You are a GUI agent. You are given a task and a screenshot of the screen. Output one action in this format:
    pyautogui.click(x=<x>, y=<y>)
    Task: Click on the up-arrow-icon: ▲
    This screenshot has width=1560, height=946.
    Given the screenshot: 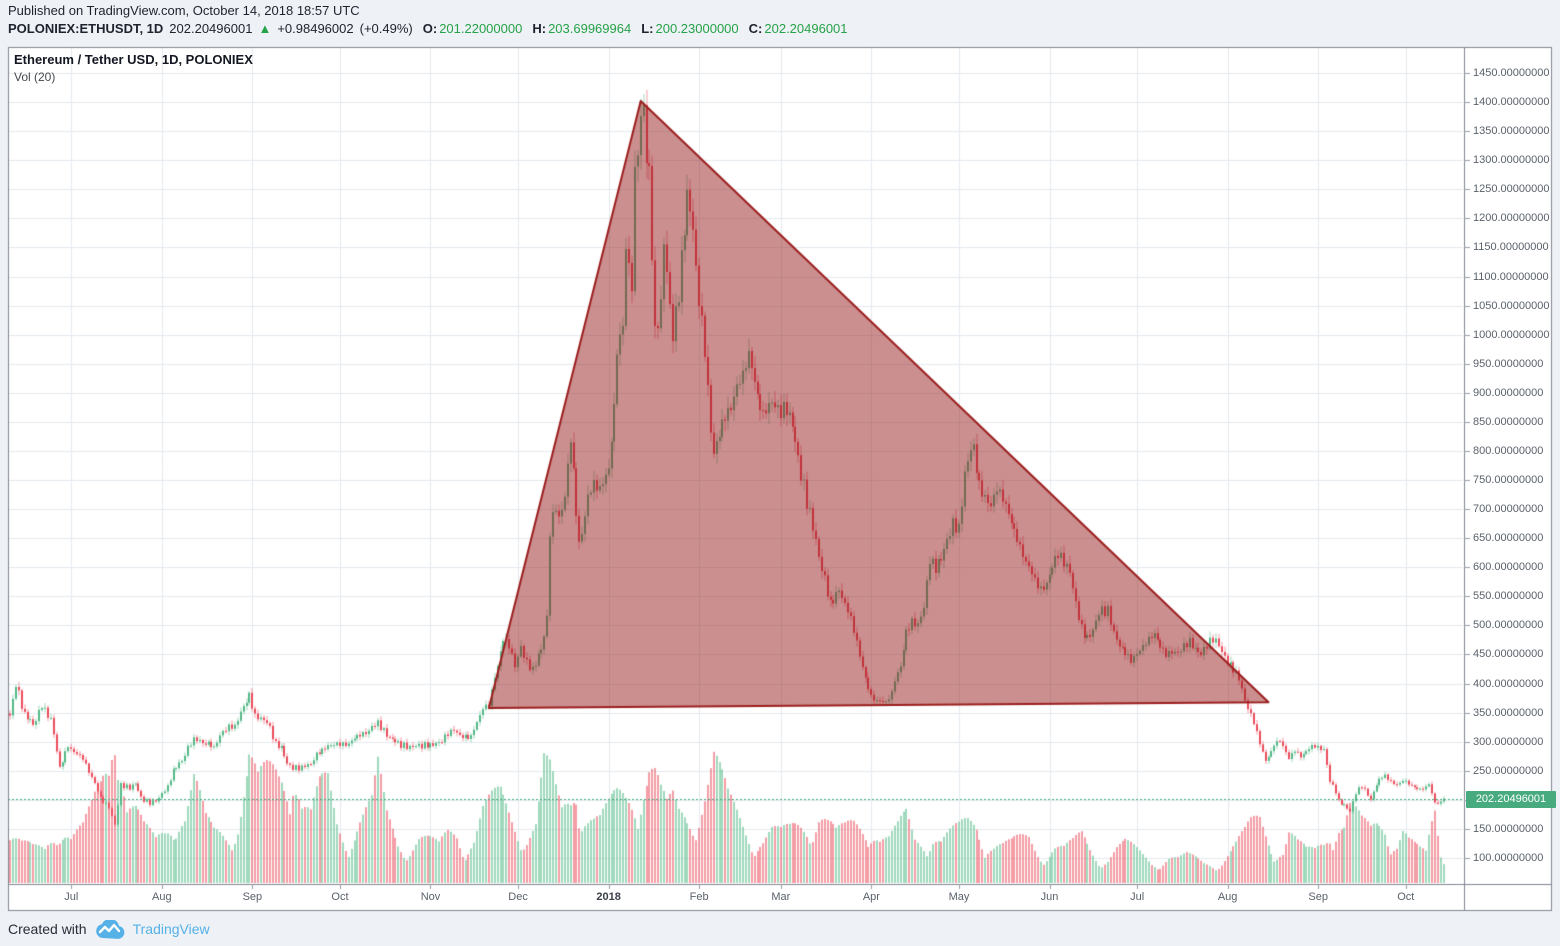 What is the action you would take?
    pyautogui.click(x=265, y=28)
    